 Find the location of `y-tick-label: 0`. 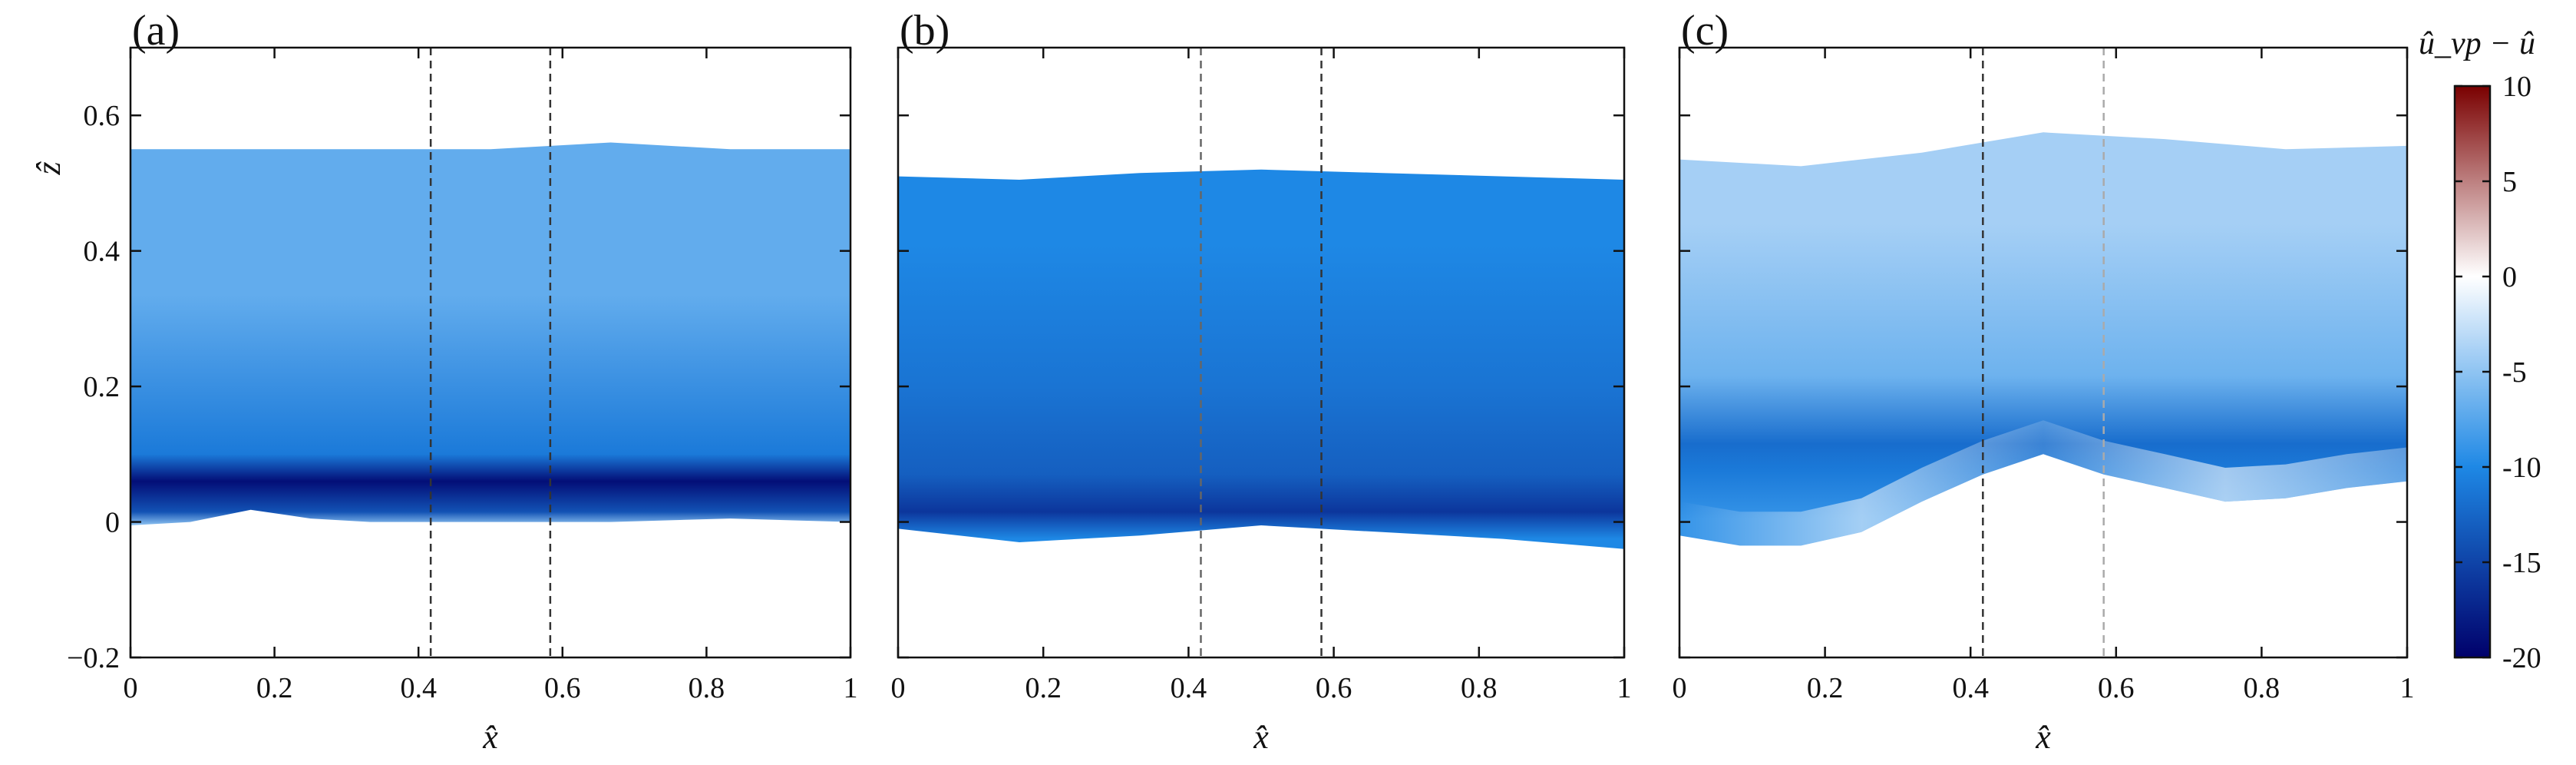

y-tick-label: 0 is located at coordinates (112, 523).